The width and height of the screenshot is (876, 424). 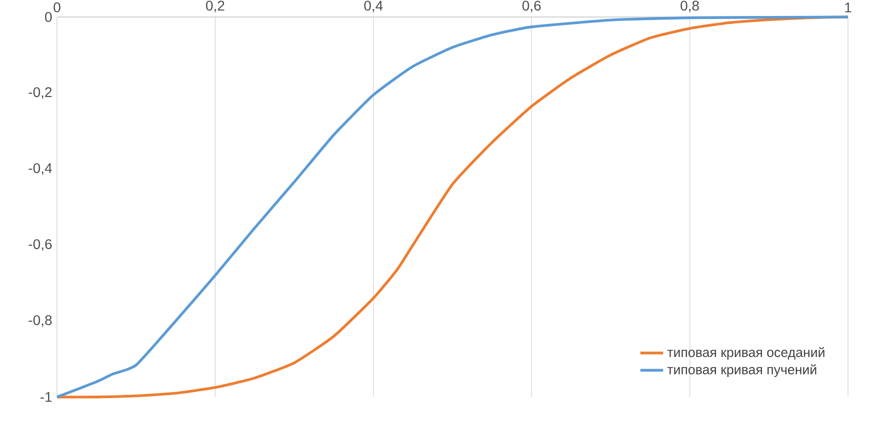 What do you see at coordinates (689, 6) in the screenshot?
I see `x-tick-label: 0,8` at bounding box center [689, 6].